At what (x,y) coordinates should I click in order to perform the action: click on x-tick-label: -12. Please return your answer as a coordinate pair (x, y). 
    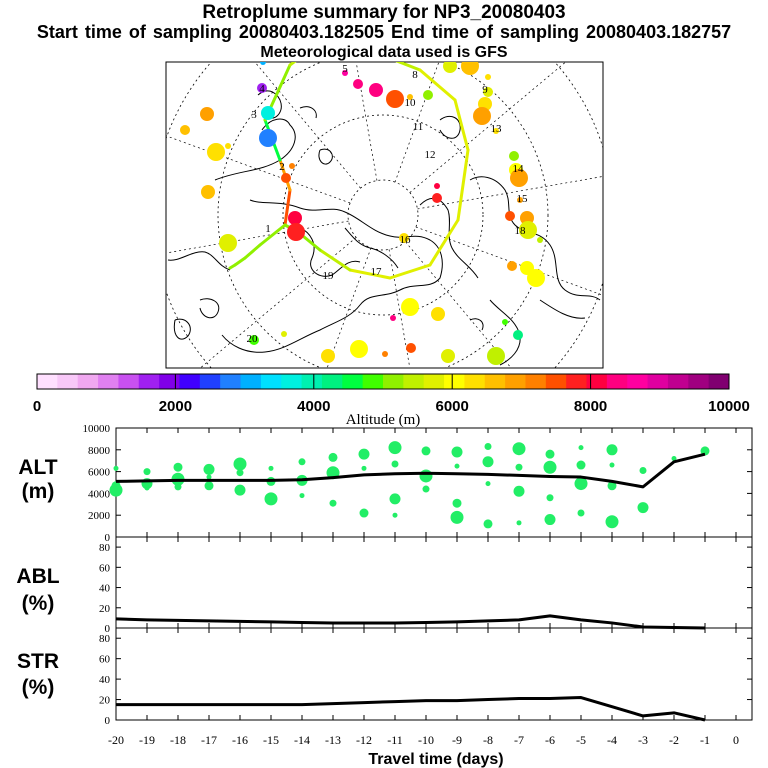
    Looking at the image, I should click on (364, 740).